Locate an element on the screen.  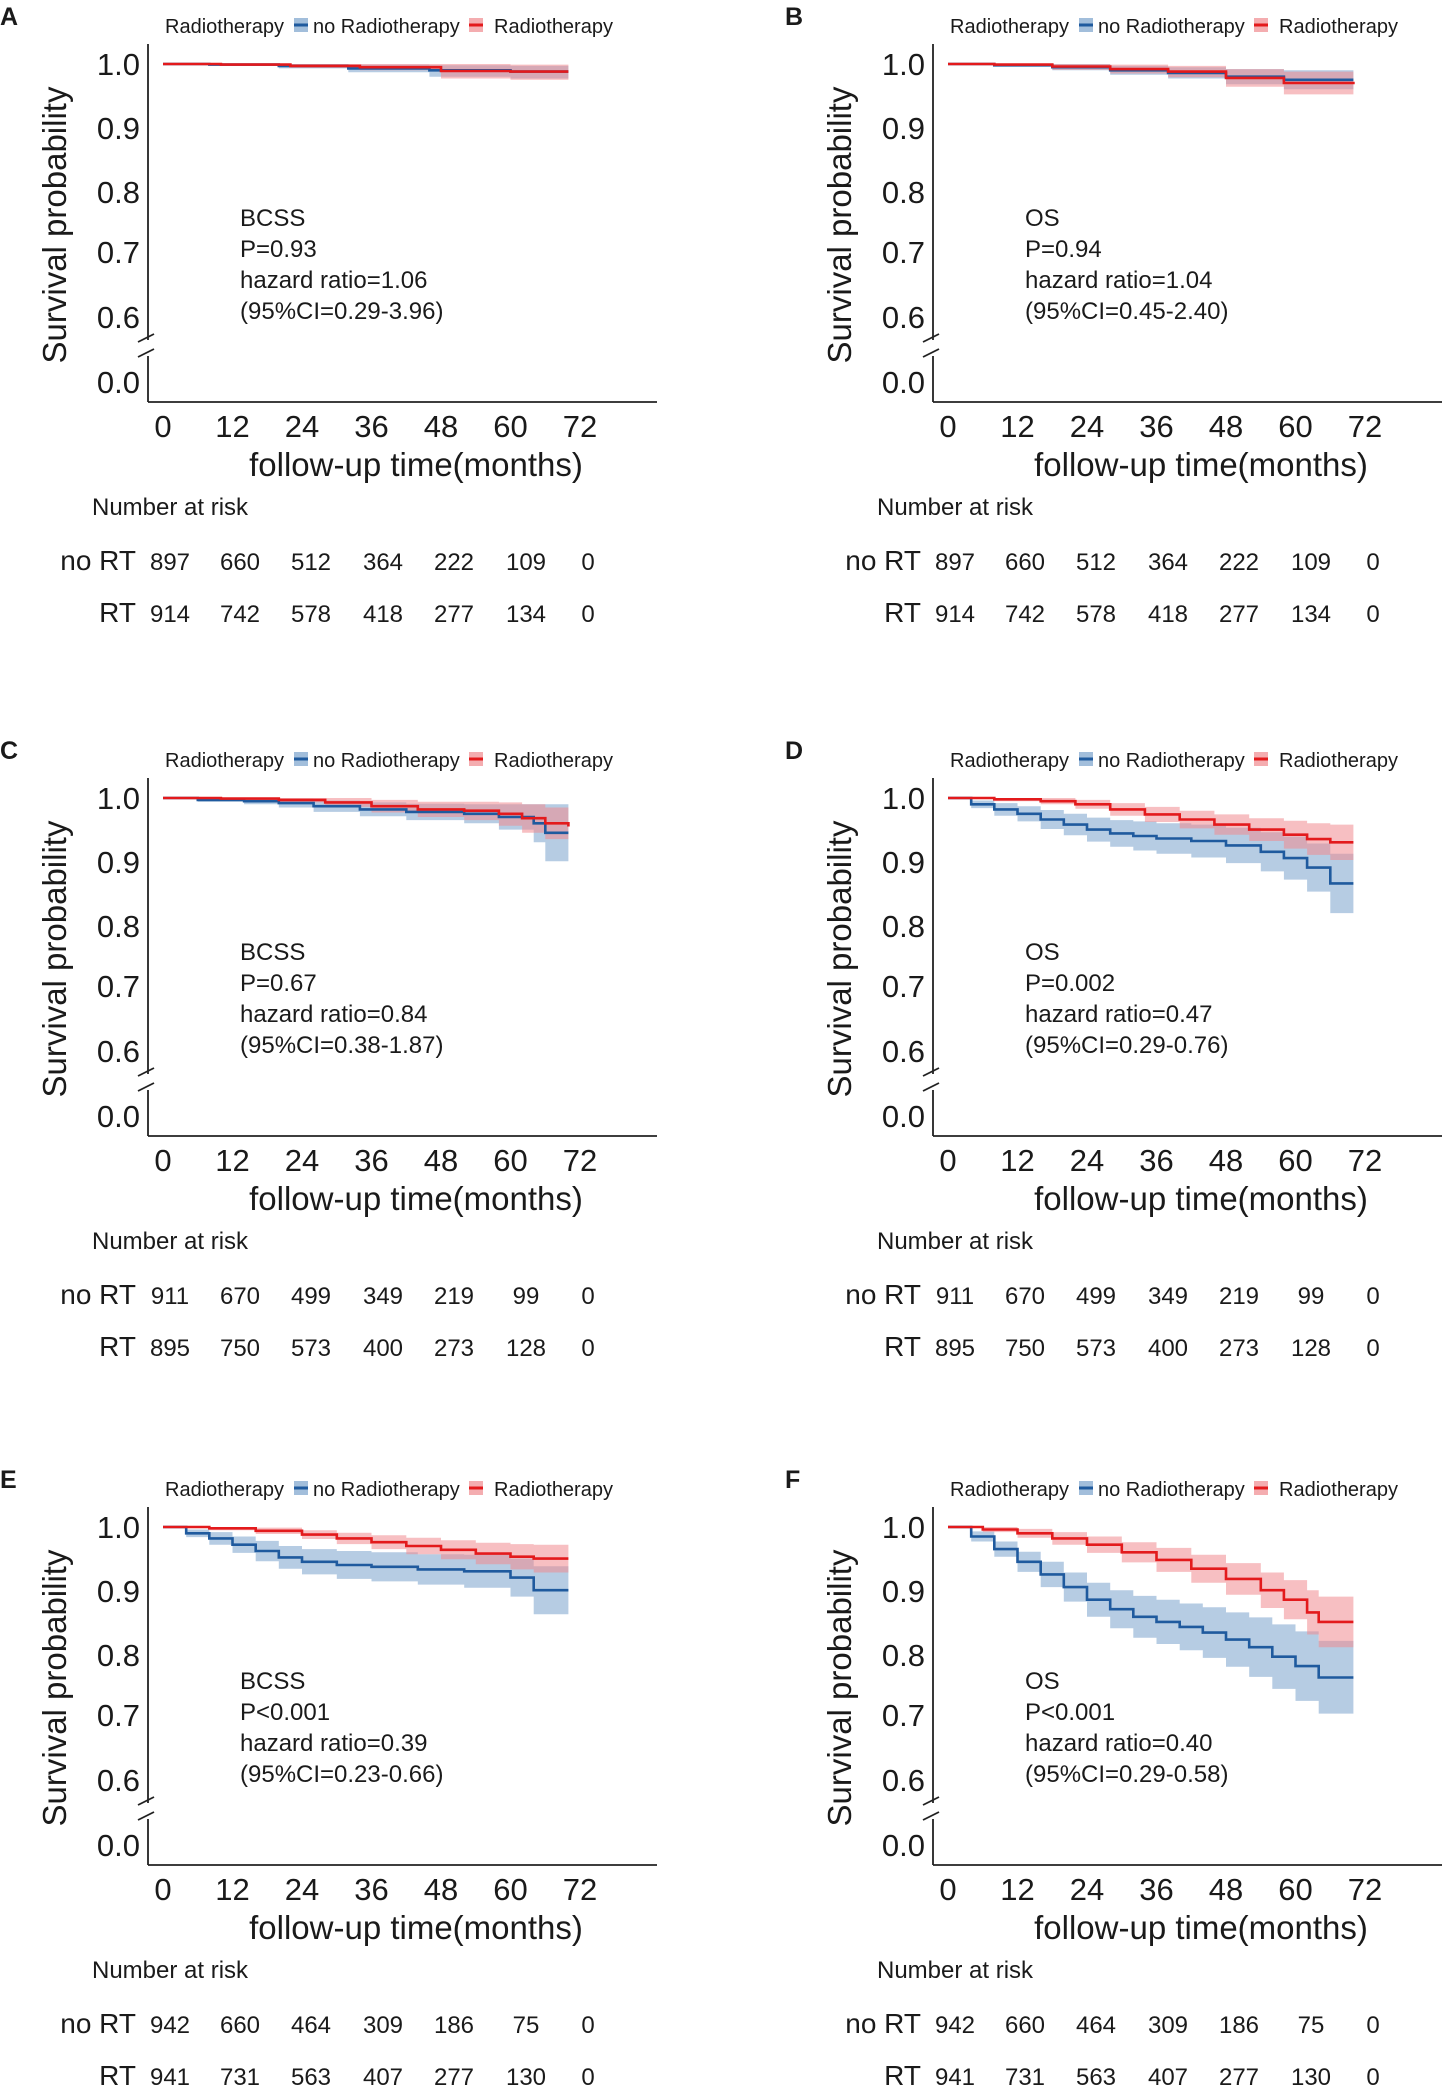
risk-count-rt: 941 is located at coordinates (170, 2077).